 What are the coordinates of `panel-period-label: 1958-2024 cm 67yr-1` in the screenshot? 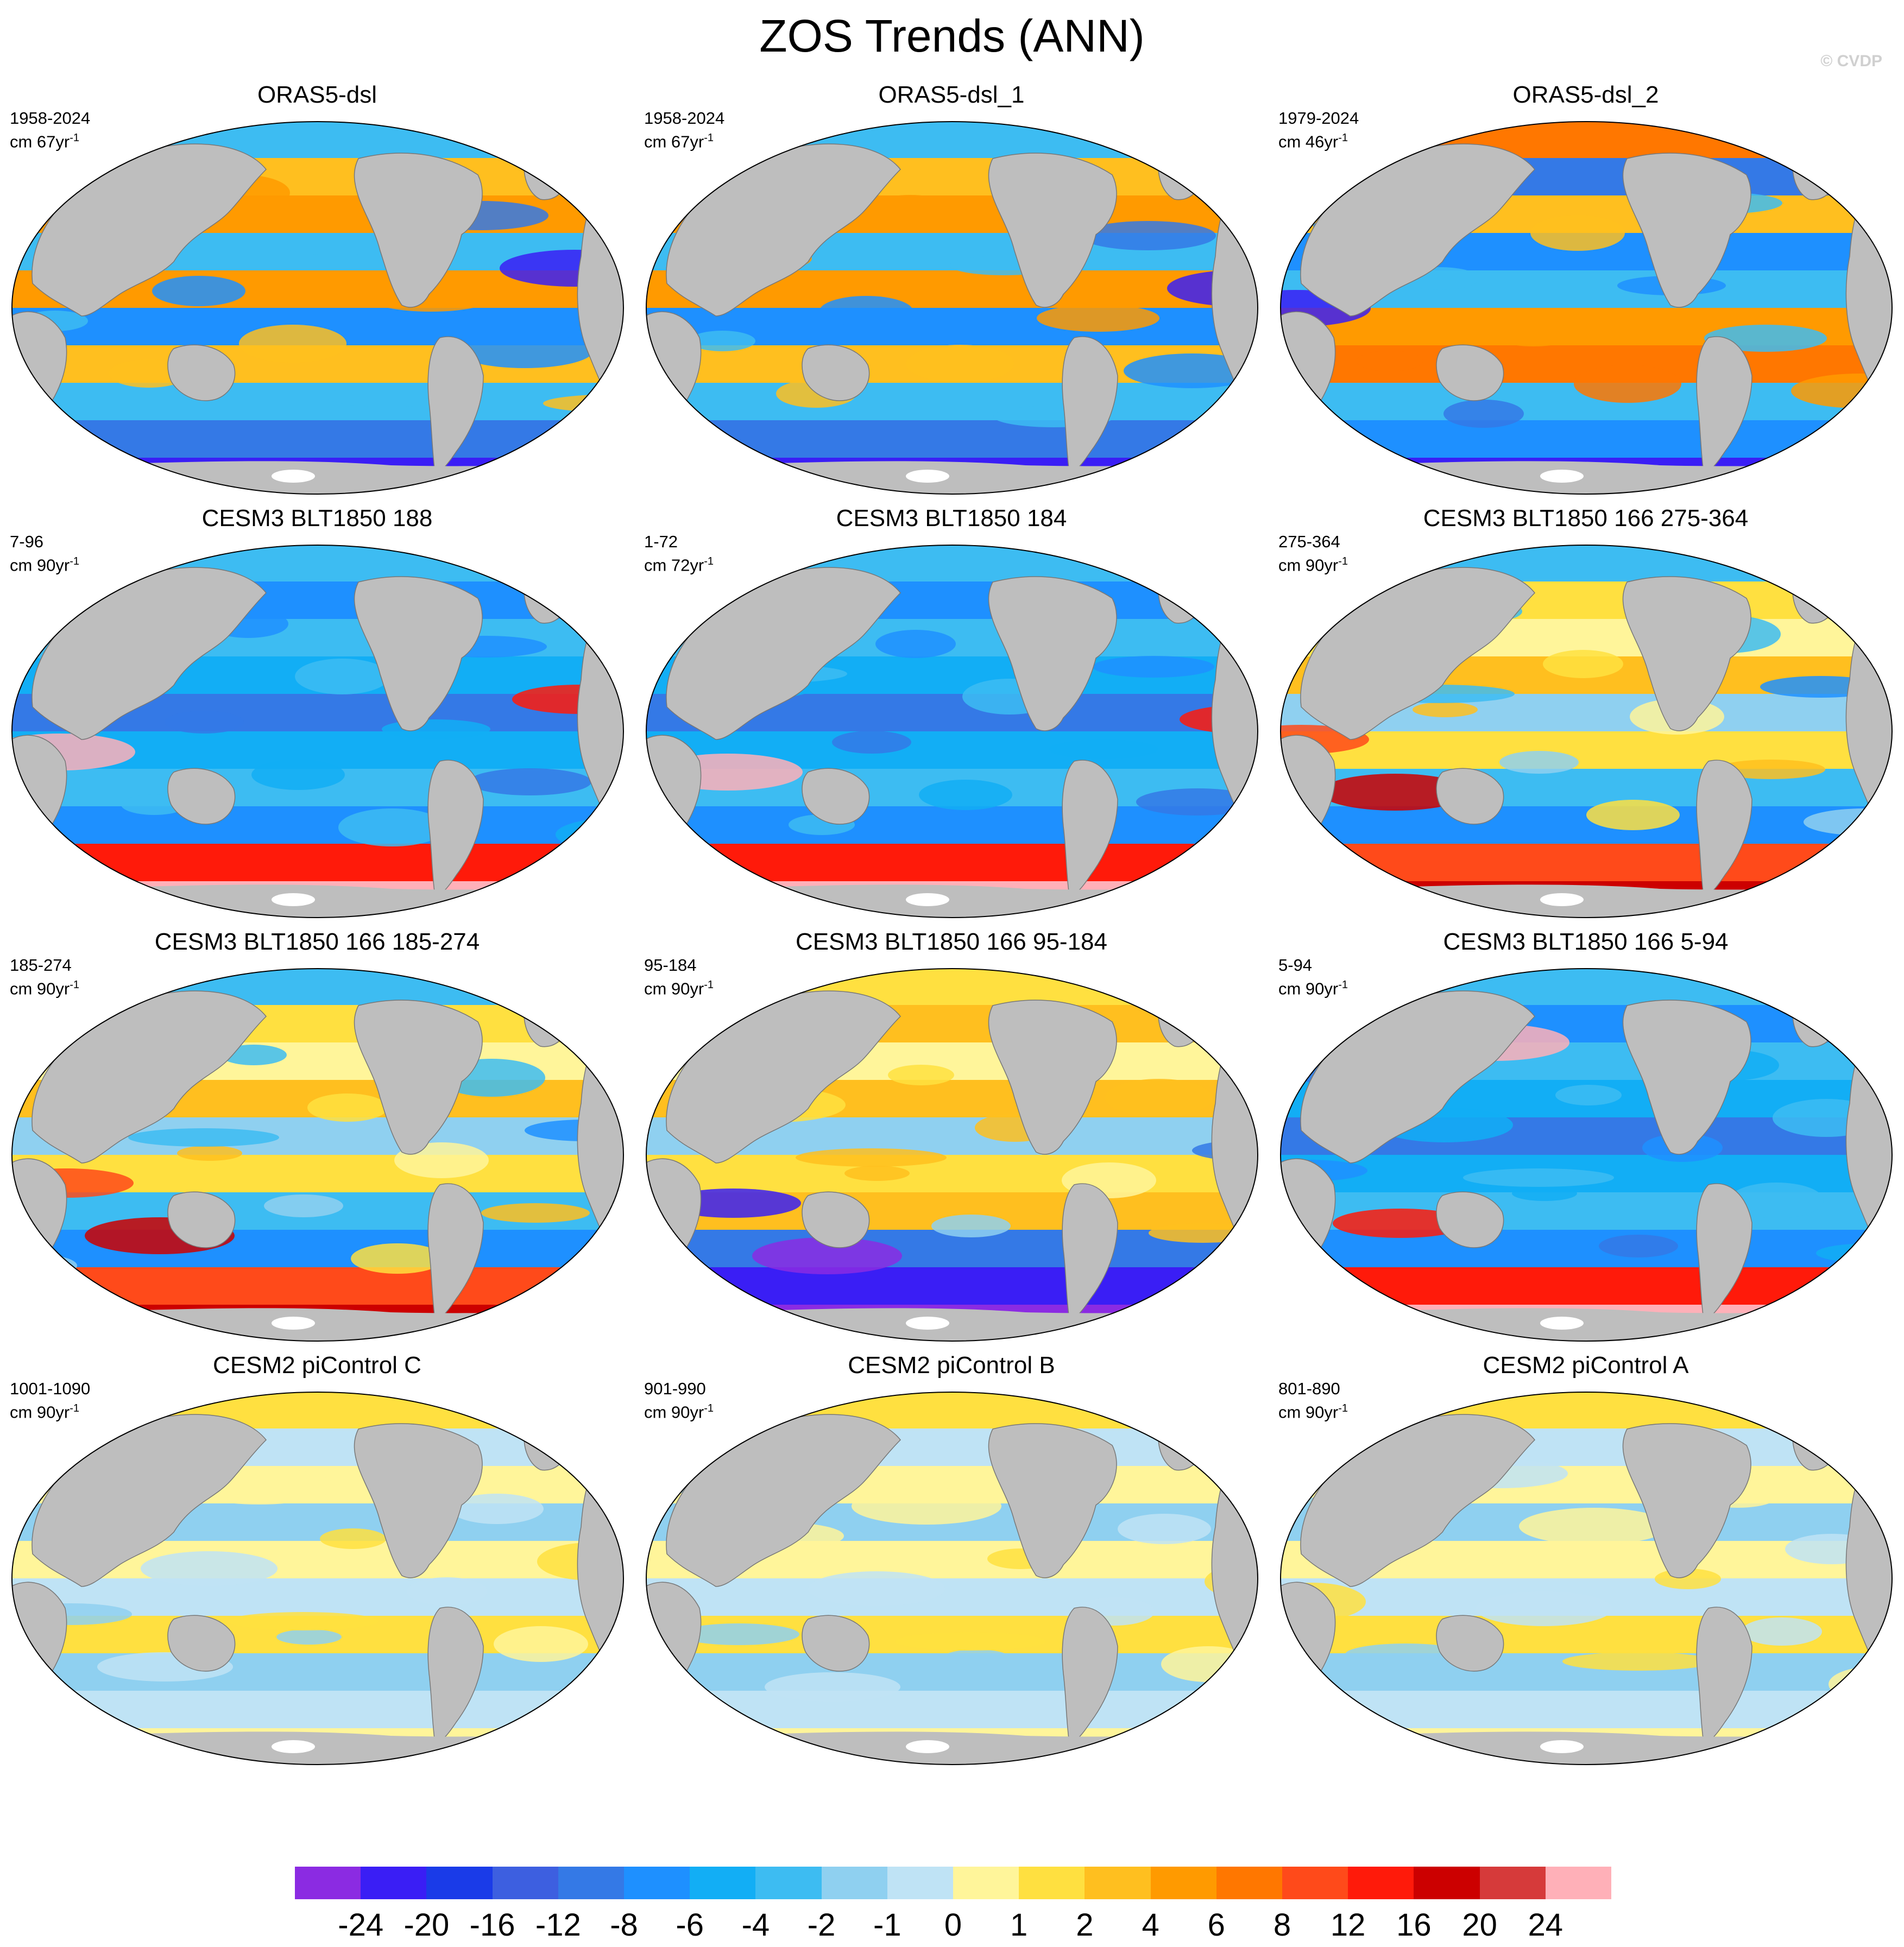 It's located at (684, 130).